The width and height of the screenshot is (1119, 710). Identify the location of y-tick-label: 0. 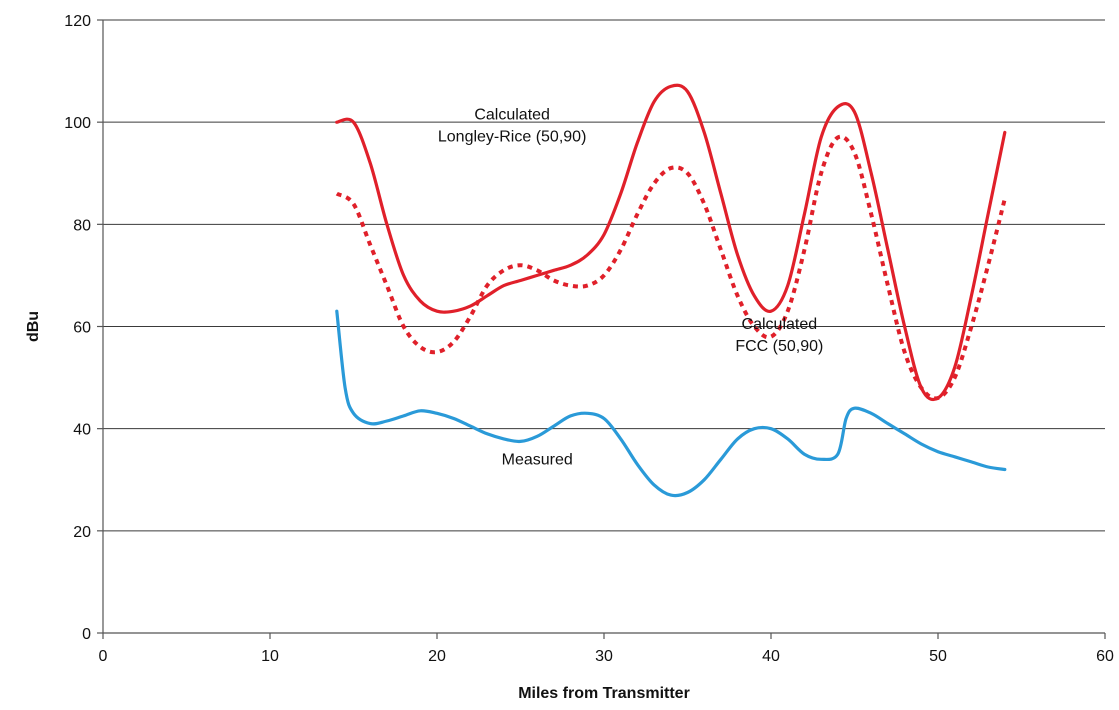
(86, 634).